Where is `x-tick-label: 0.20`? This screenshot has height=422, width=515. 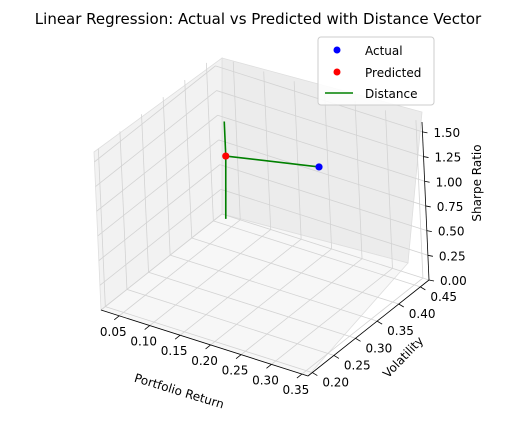
x-tick-label: 0.20 is located at coordinates (204, 361).